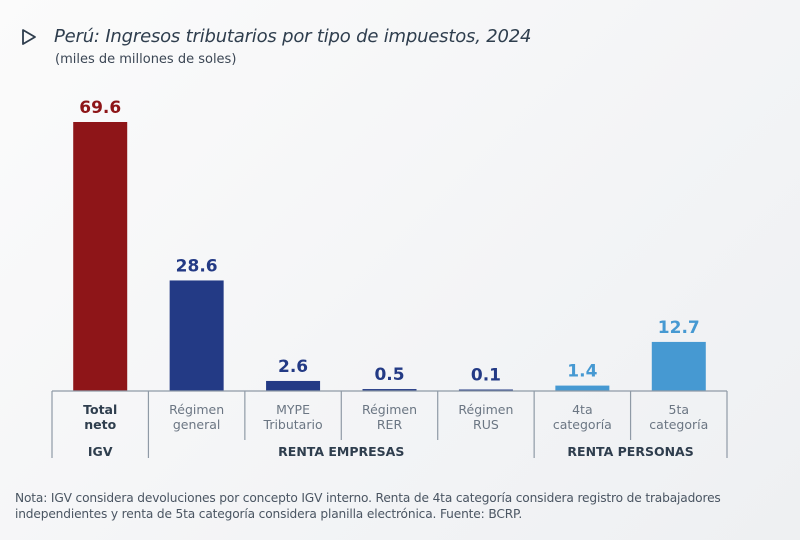 The width and height of the screenshot is (800, 540). What do you see at coordinates (630, 451) in the screenshot?
I see `group-label: RENTA PERSONAS` at bounding box center [630, 451].